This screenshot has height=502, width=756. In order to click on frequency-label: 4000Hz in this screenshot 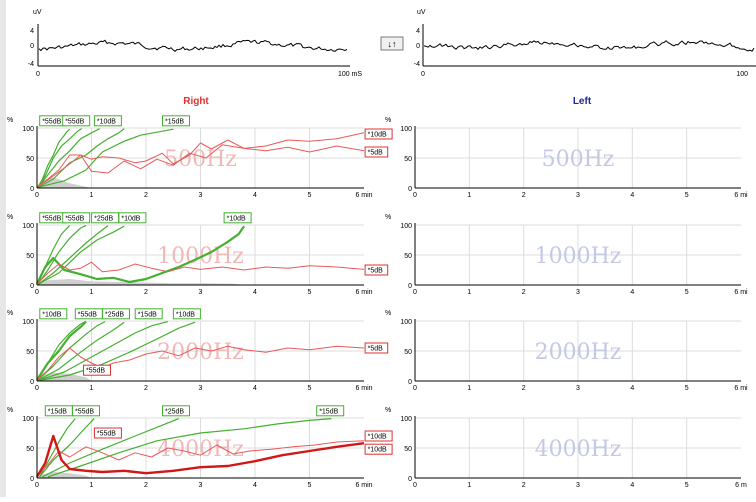, I will do `click(578, 449)`.